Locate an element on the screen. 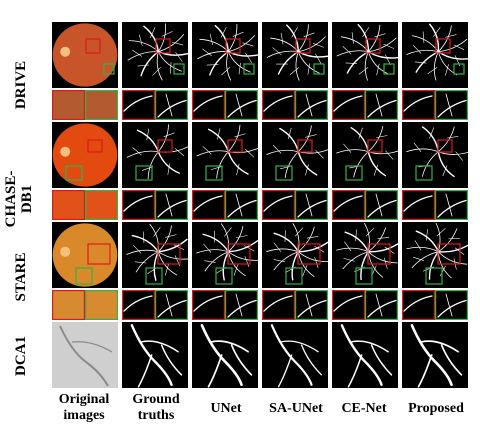 This screenshot has width=480, height=438. panel-stare-main-col1 is located at coordinates (155, 255).